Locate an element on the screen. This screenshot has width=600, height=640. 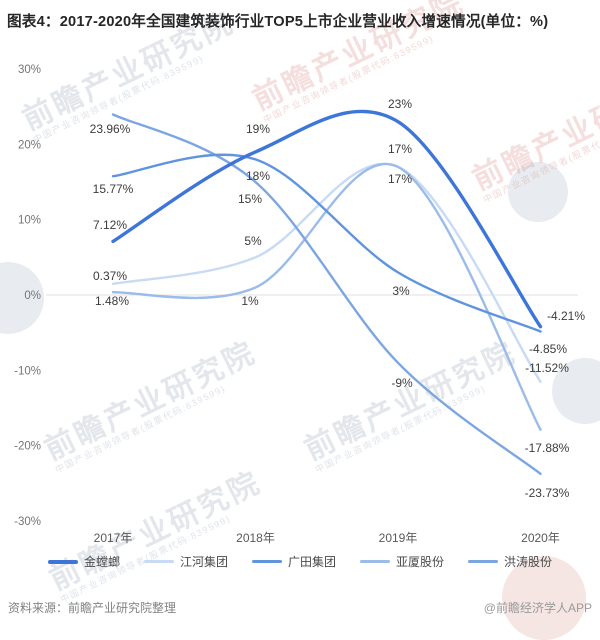
y-axis-tick: 30% is located at coordinates (29, 70).